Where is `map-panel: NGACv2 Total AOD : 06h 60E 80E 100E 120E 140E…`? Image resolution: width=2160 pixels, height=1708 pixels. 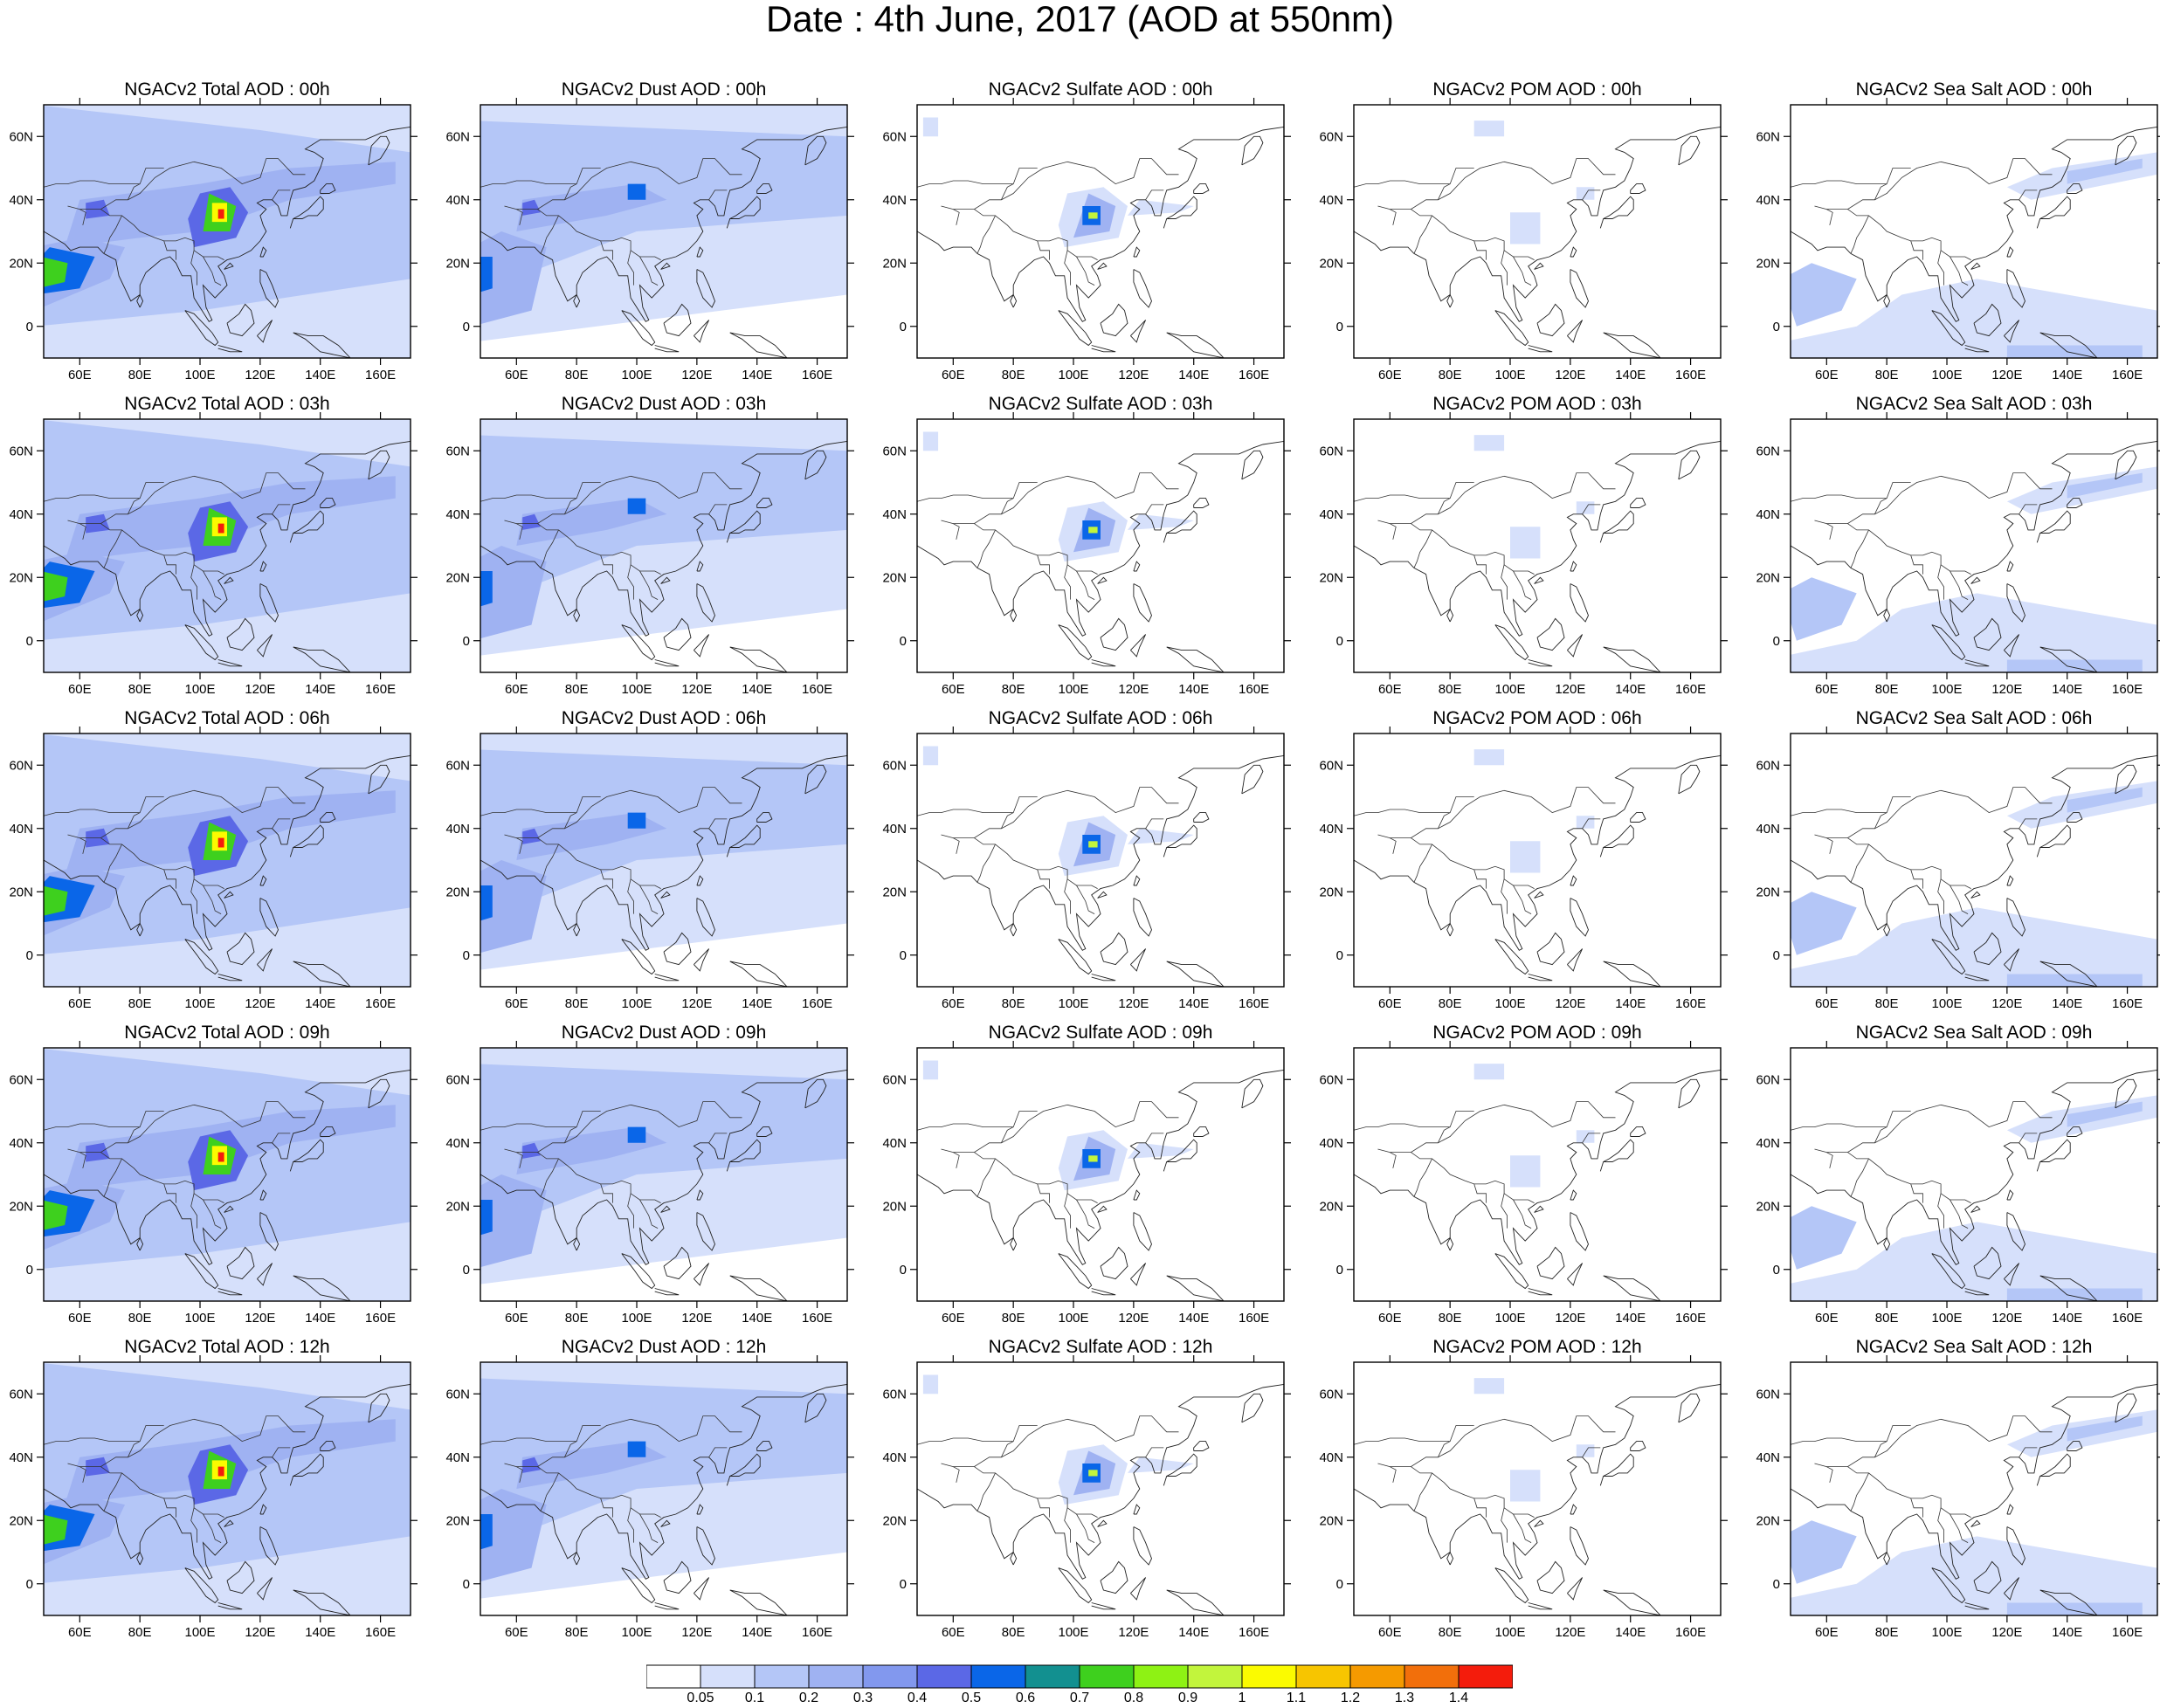
map-panel: NGACv2 Total AOD : 06h 60E 80E 100E 120E 140E… is located at coordinates (213, 859).